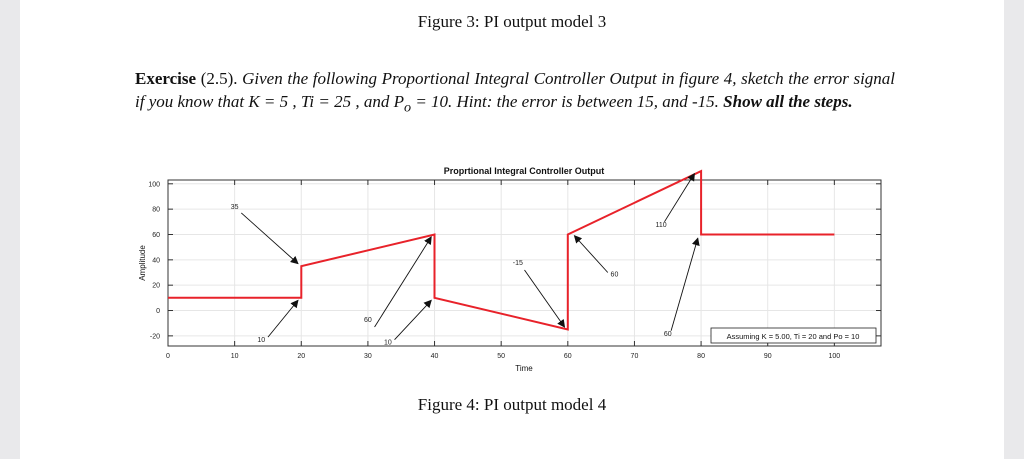 The height and width of the screenshot is (459, 1024). What do you see at coordinates (501, 356) in the screenshot?
I see `x-tick-label: 50` at bounding box center [501, 356].